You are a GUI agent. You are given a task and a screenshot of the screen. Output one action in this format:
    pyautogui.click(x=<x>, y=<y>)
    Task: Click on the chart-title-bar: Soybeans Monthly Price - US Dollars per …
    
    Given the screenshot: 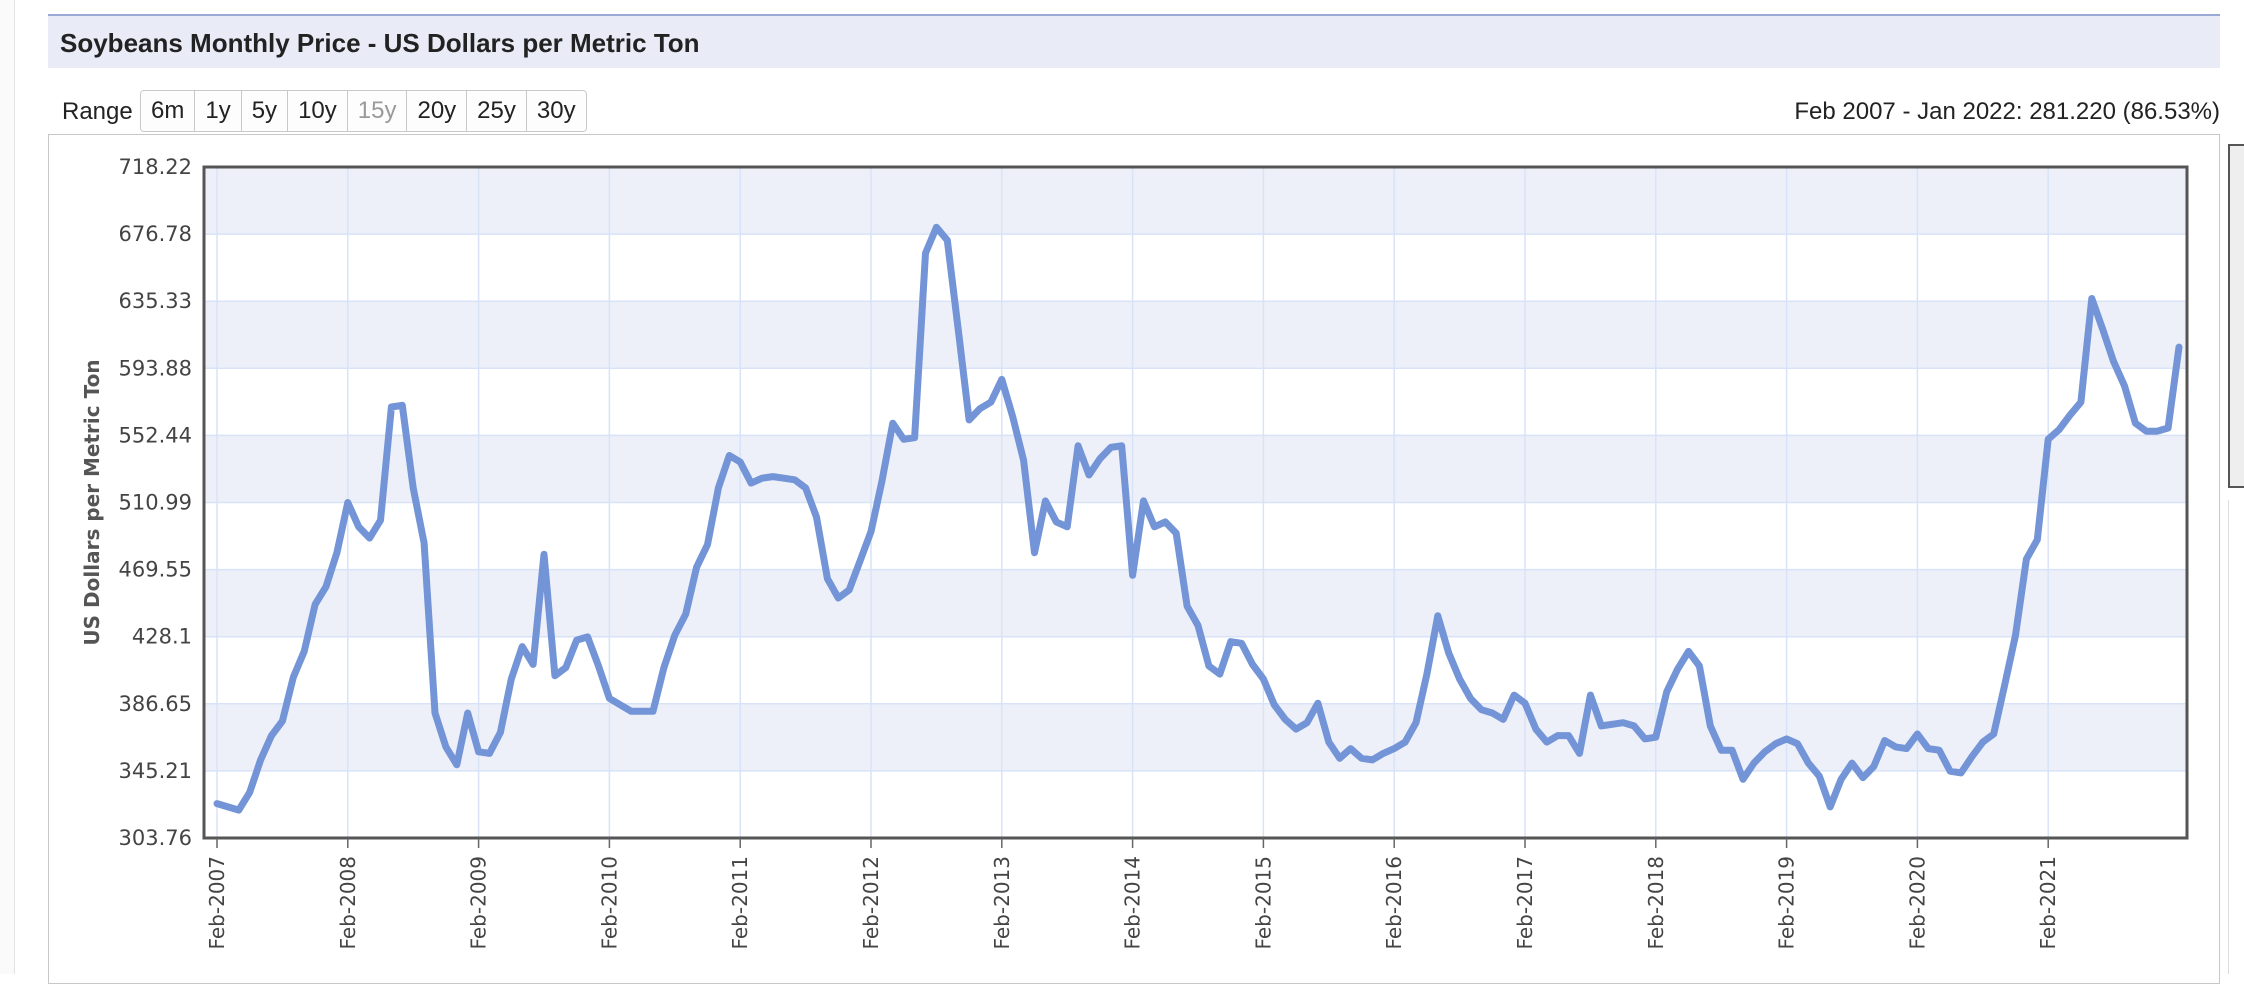 What is the action you would take?
    pyautogui.click(x=1134, y=41)
    